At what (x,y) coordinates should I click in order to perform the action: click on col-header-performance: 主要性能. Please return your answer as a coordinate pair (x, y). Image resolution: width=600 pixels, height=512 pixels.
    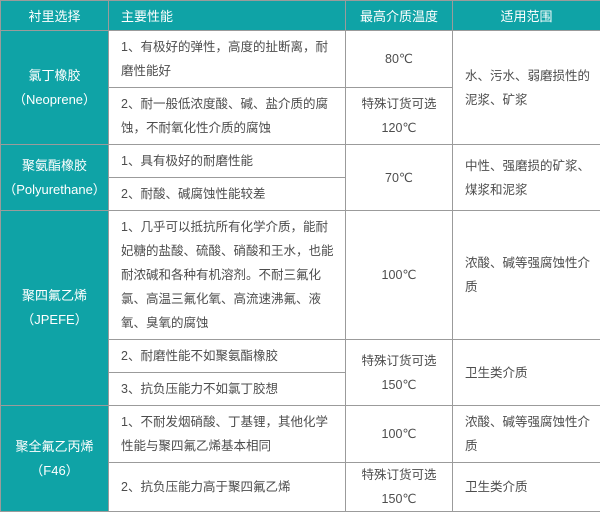
    Looking at the image, I should click on (227, 16).